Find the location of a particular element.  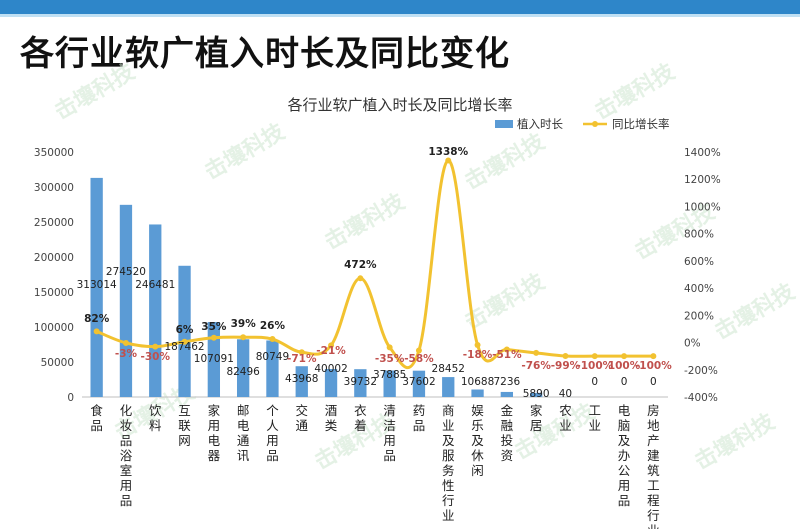

bar-value-label: 7236 is located at coordinates (506, 382).